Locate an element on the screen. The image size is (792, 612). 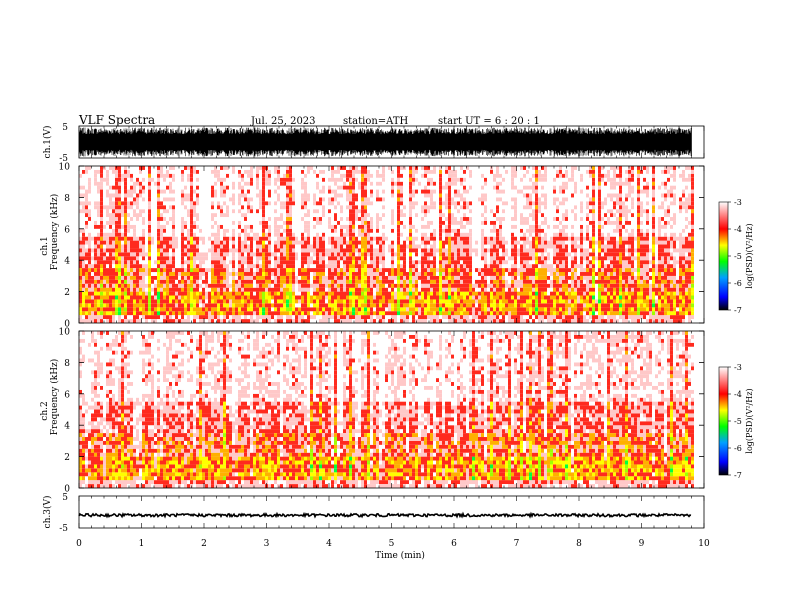
ch1-waveform-ylabel: ch.1(V) is located at coordinates (47, 142).